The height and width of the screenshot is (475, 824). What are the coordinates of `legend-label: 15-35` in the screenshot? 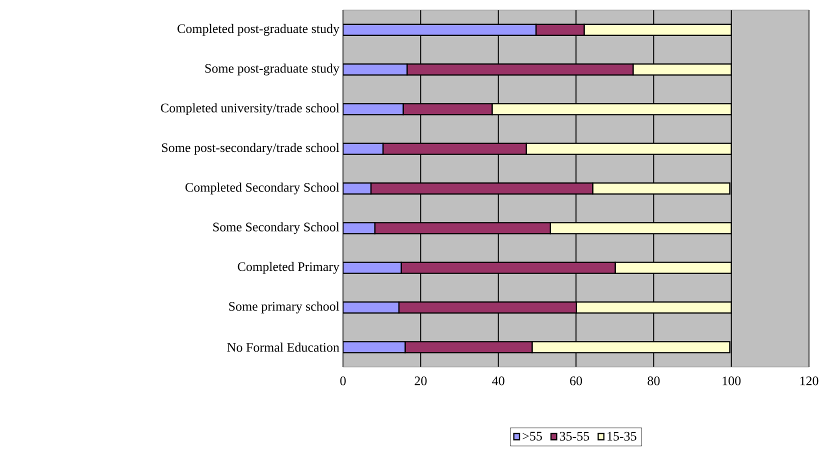 It's located at (622, 436).